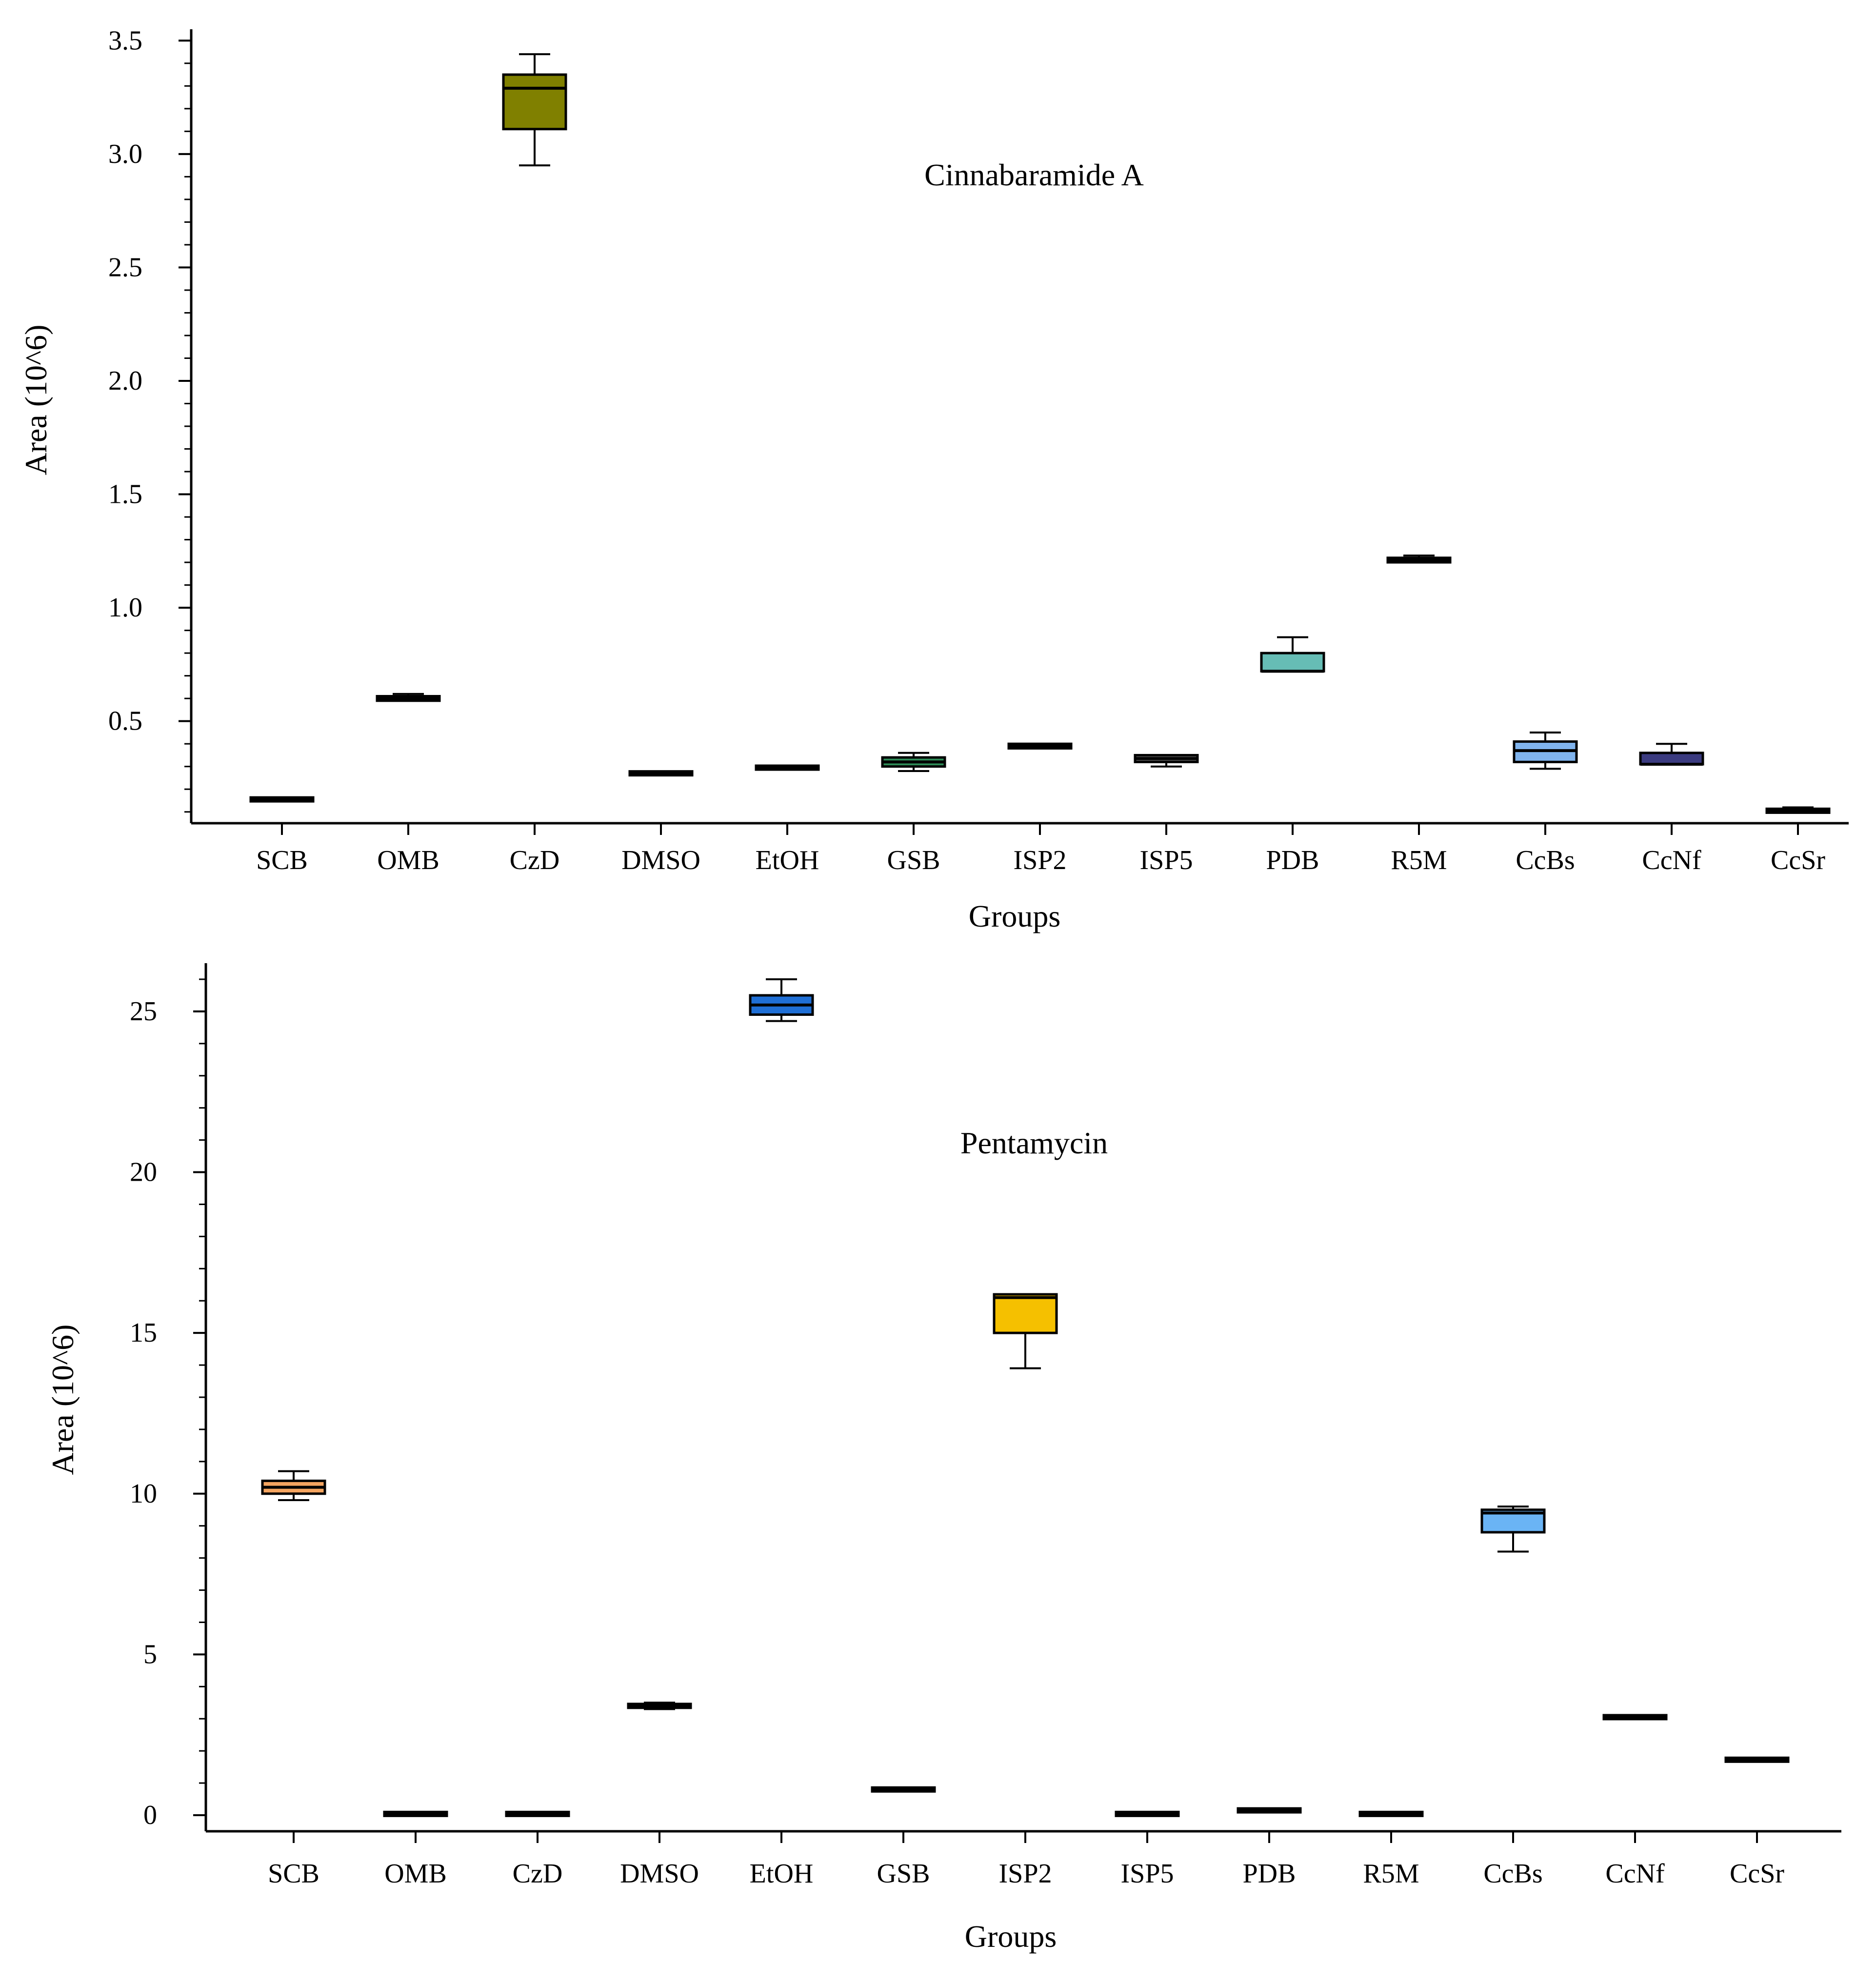 The image size is (1876, 1961). I want to click on y-tick-label: 1.5, so click(125, 494).